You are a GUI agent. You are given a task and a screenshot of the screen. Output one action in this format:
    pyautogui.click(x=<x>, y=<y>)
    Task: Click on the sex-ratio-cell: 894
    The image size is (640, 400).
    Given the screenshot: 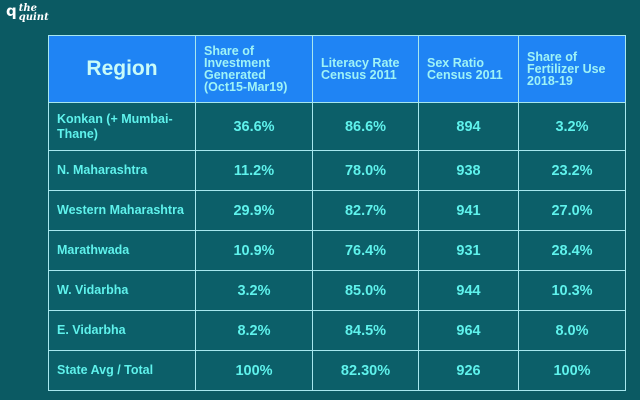 What is the action you would take?
    pyautogui.click(x=468, y=126)
    